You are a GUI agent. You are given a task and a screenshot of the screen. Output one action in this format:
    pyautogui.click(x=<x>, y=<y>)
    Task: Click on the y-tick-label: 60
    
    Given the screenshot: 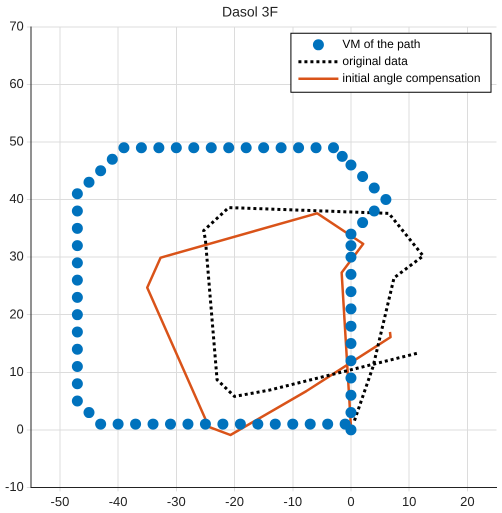 What is the action you would take?
    pyautogui.click(x=16, y=83)
    